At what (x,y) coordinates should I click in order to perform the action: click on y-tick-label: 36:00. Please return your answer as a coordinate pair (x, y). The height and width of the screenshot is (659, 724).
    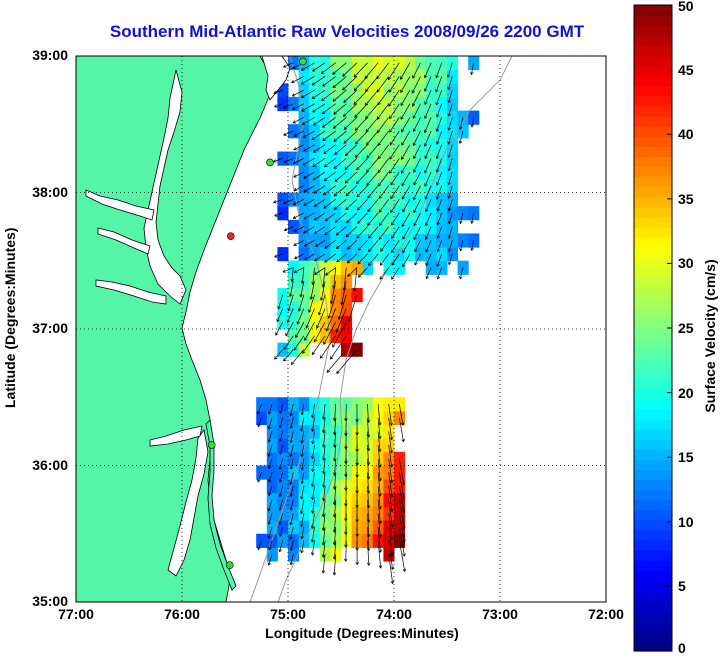
    Looking at the image, I should click on (50, 464).